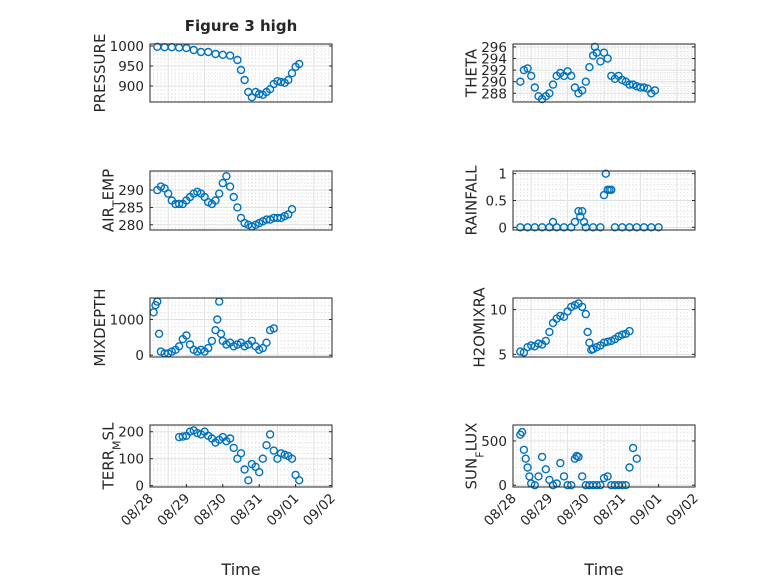 This screenshot has width=778, height=583. What do you see at coordinates (502, 175) in the screenshot?
I see `y-tick-label: 1` at bounding box center [502, 175].